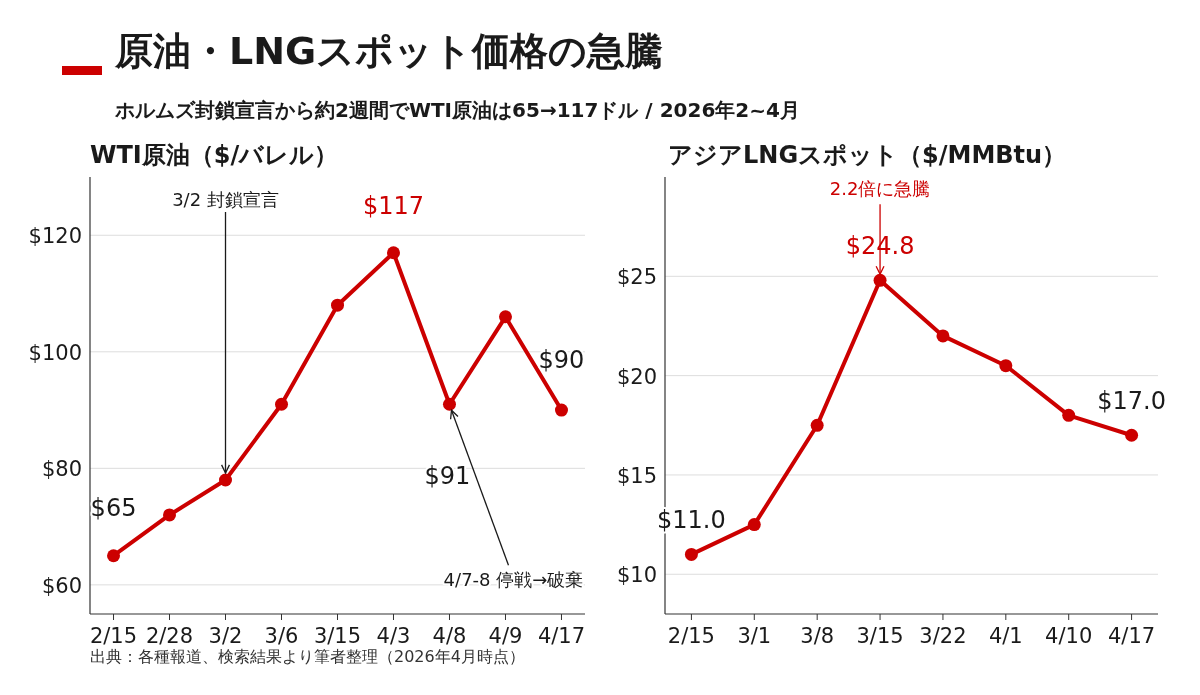 This screenshot has width=1200, height=695. What do you see at coordinates (636, 277) in the screenshot?
I see `y-tick-label: $25` at bounding box center [636, 277].